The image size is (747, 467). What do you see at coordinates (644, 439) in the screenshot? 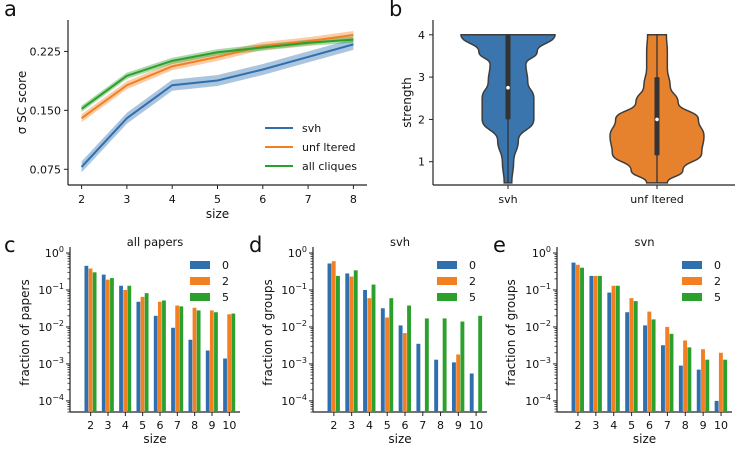
I see `panel-e-xlabel: size` at bounding box center [644, 439].